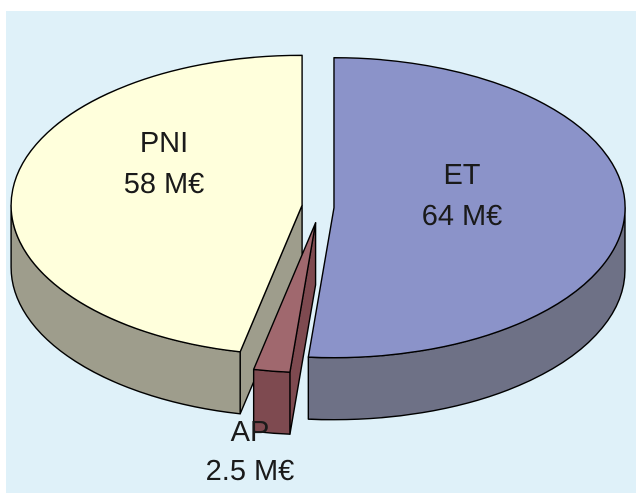 The image size is (636, 493). What do you see at coordinates (164, 184) in the screenshot?
I see `slice-value-pni: 58 M€` at bounding box center [164, 184].